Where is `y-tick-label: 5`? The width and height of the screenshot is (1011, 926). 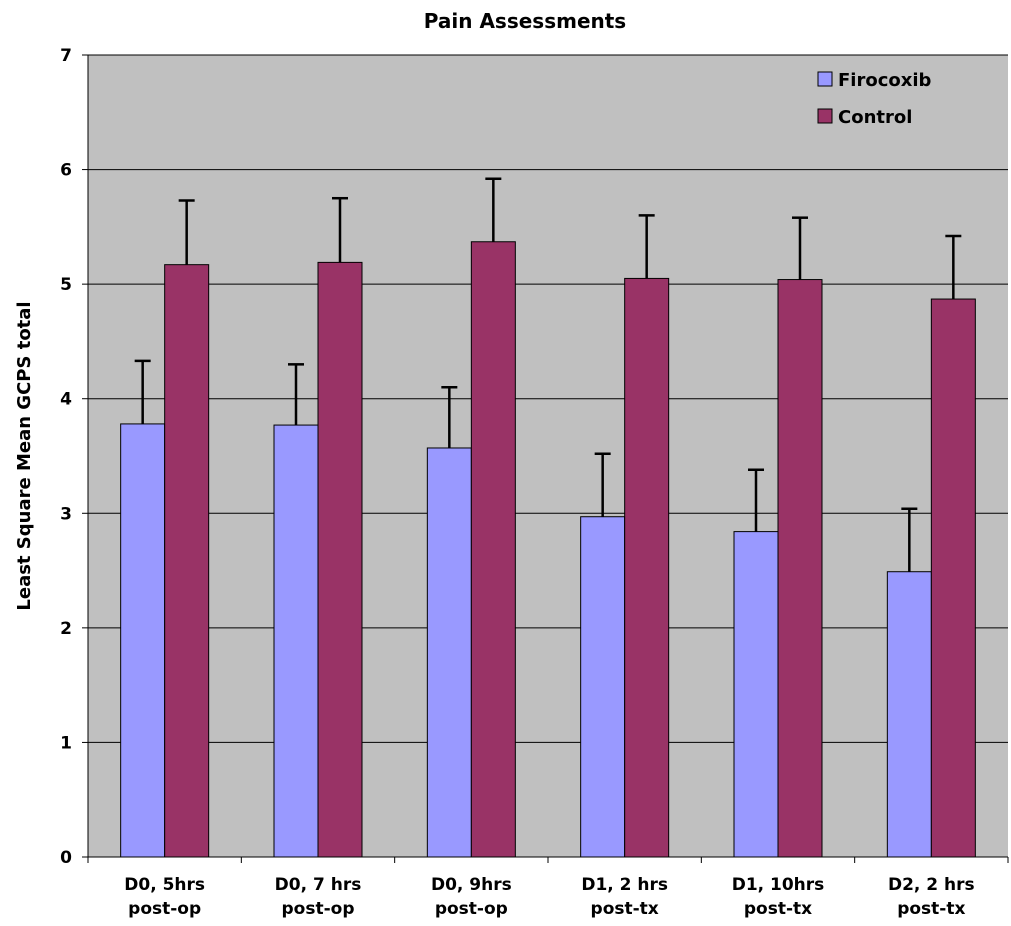 y-tick-label: 5 is located at coordinates (66, 285).